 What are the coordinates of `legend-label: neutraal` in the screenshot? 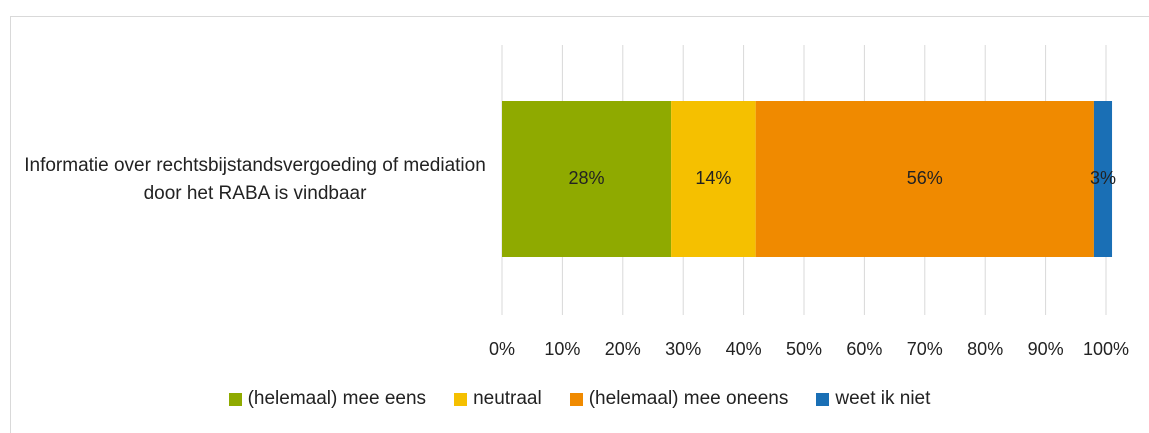 It's located at (507, 398).